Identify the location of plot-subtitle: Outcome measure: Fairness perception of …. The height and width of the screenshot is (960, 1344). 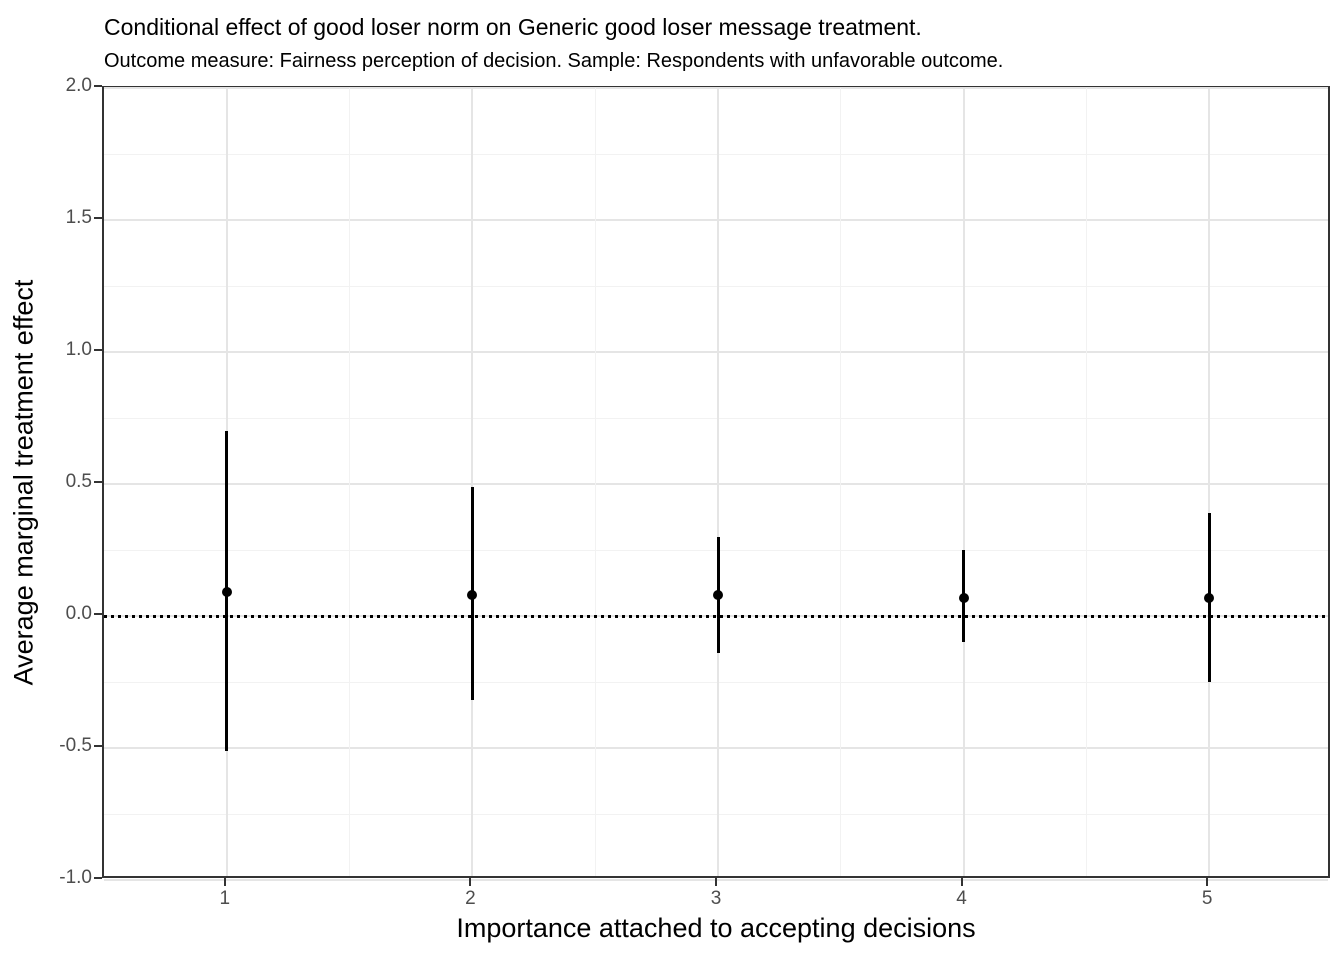
(554, 61).